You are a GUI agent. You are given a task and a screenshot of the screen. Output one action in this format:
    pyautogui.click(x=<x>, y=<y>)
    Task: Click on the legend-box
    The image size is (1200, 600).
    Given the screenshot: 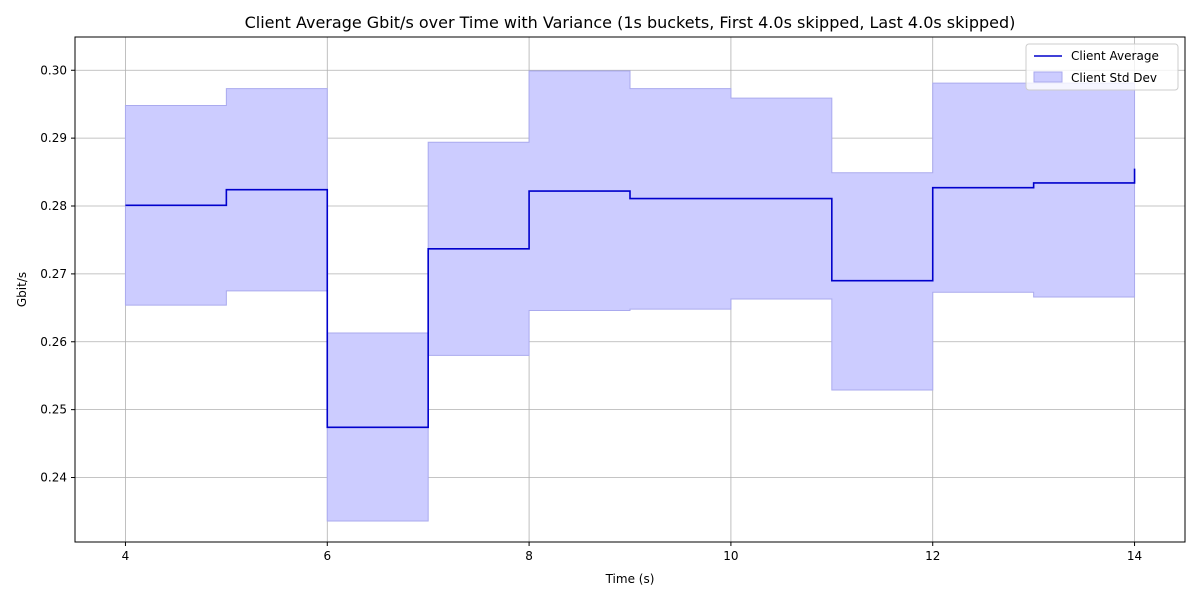 What is the action you would take?
    pyautogui.click(x=1102, y=67)
    